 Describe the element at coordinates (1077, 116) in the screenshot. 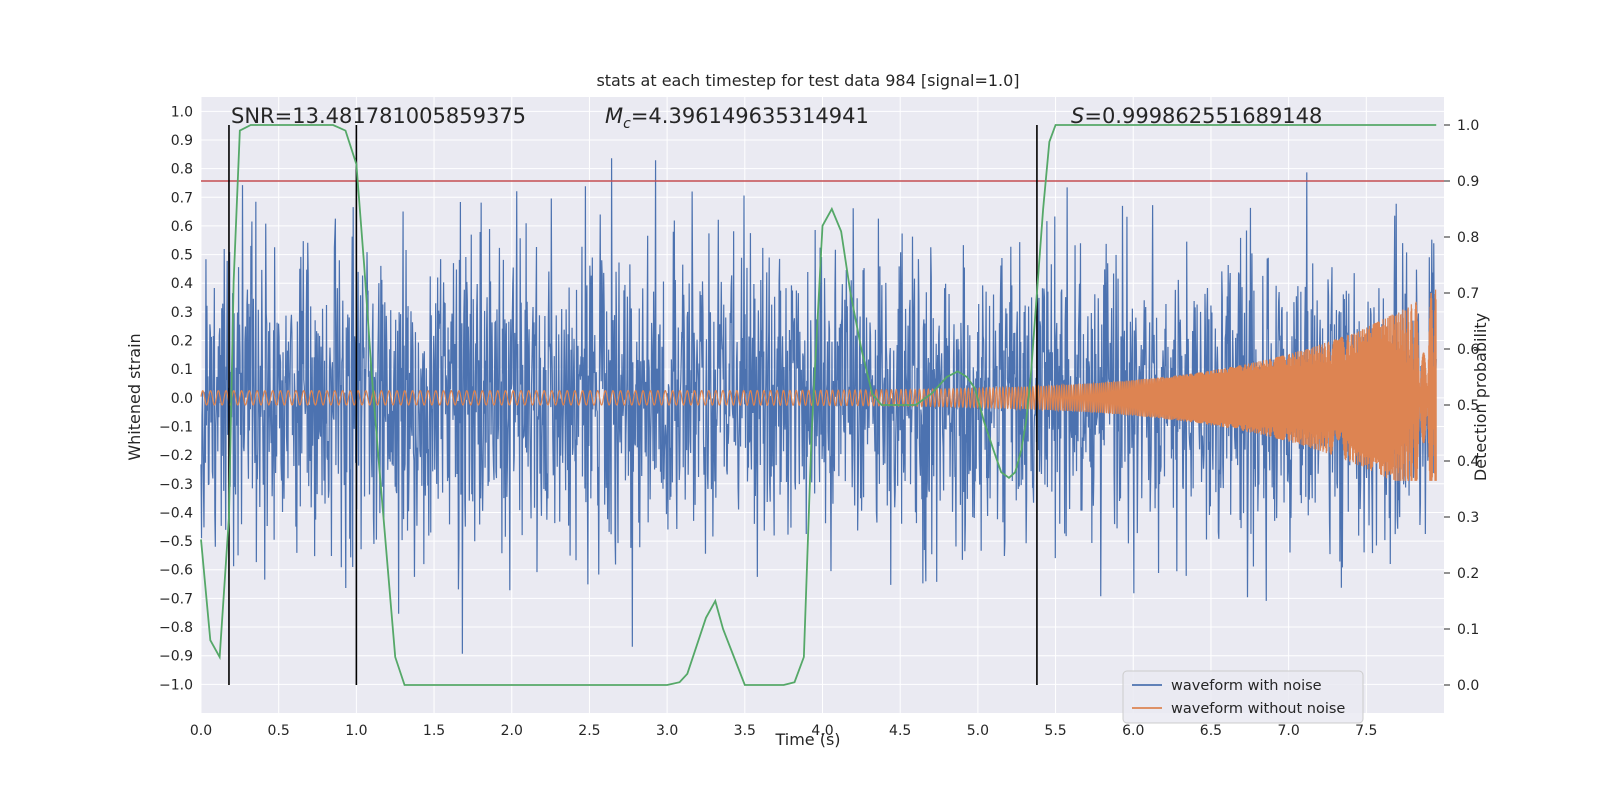

I see `statistic-symbol: S` at that location.